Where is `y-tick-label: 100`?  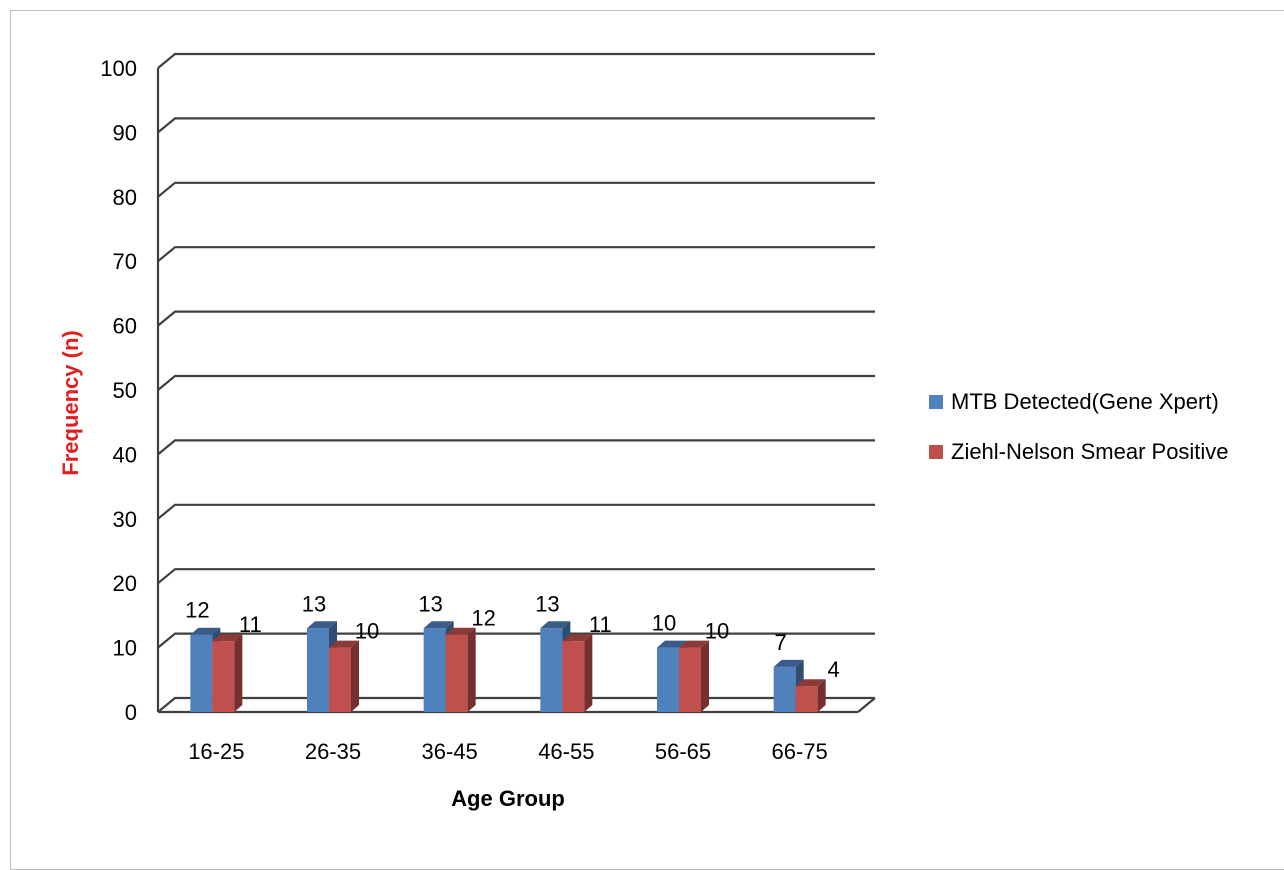
y-tick-label: 100 is located at coordinates (118, 68).